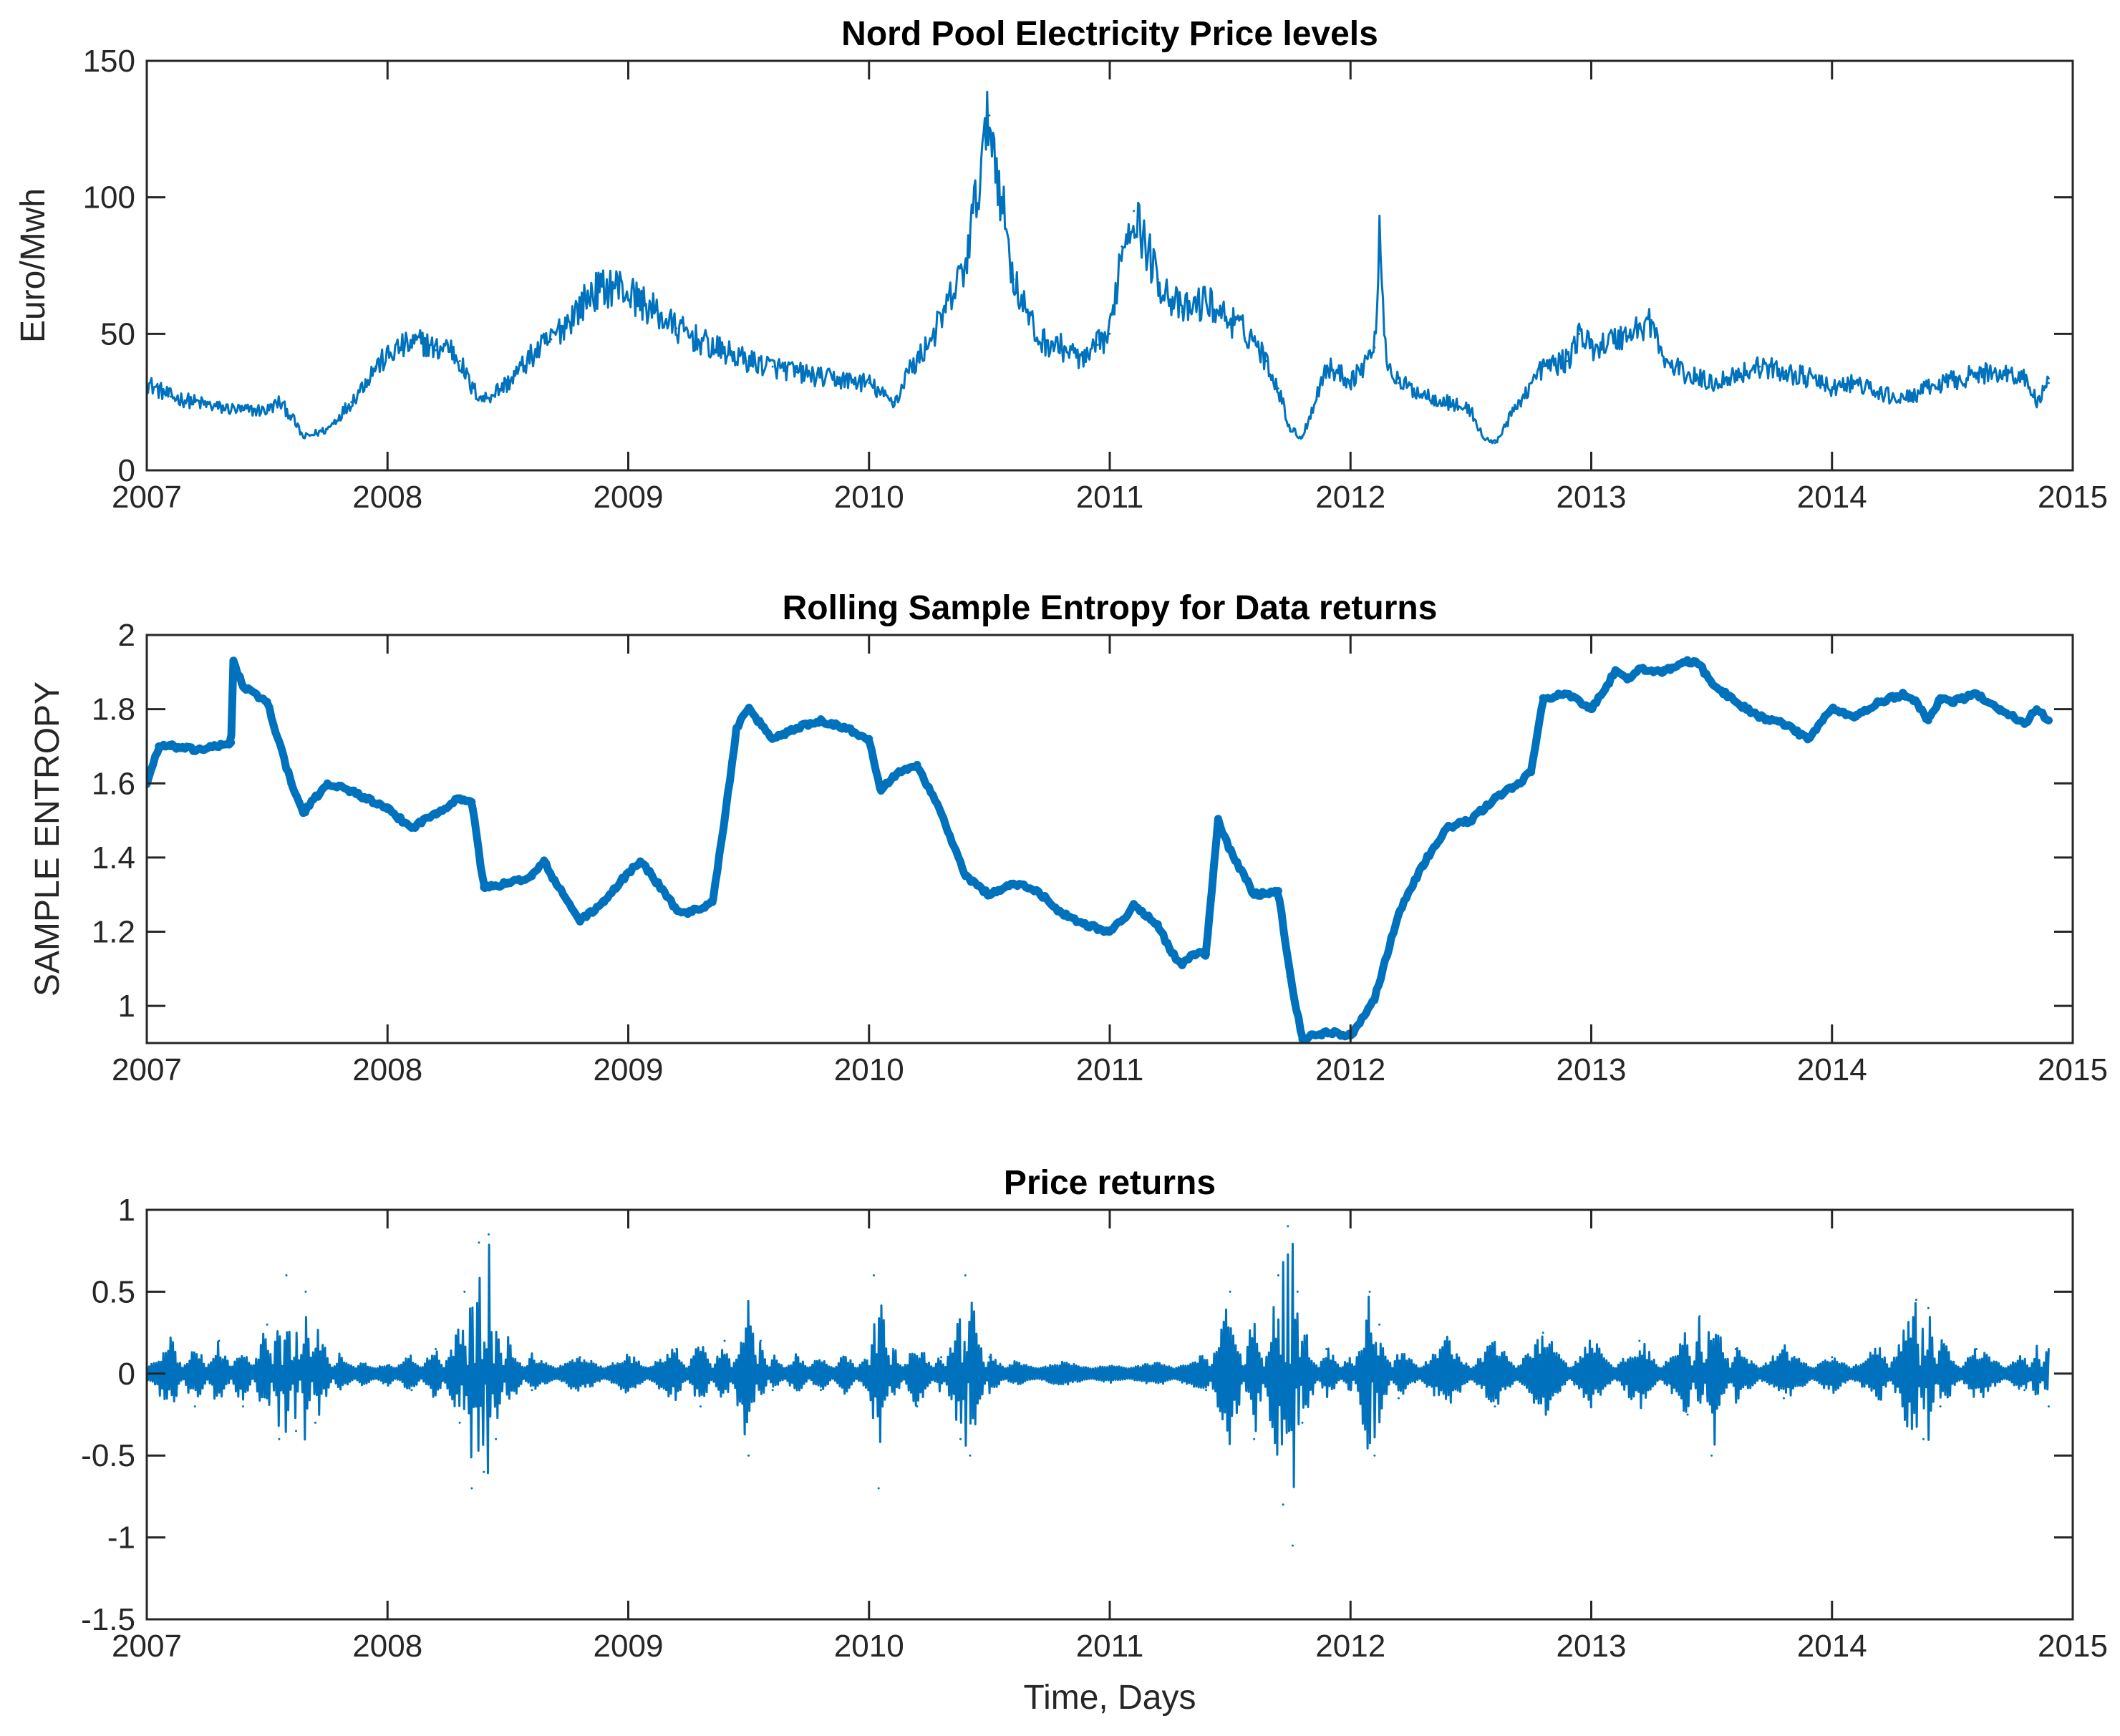 The width and height of the screenshot is (2120, 1736). What do you see at coordinates (1832, 1646) in the screenshot?
I see `x-tick-label: 2014` at bounding box center [1832, 1646].